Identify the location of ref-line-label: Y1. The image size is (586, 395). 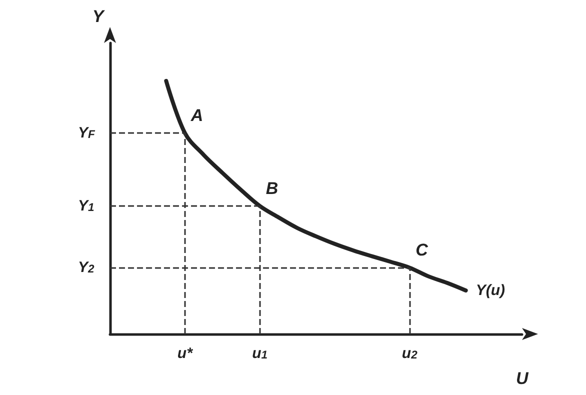
(86, 205).